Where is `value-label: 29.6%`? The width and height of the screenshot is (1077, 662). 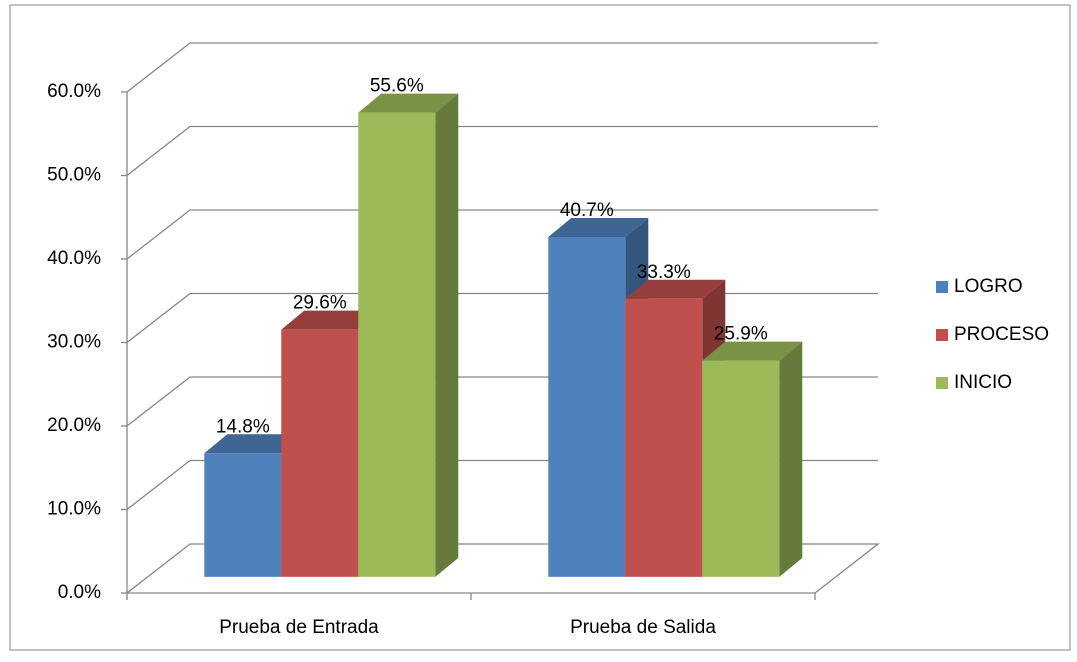 value-label: 29.6% is located at coordinates (320, 303).